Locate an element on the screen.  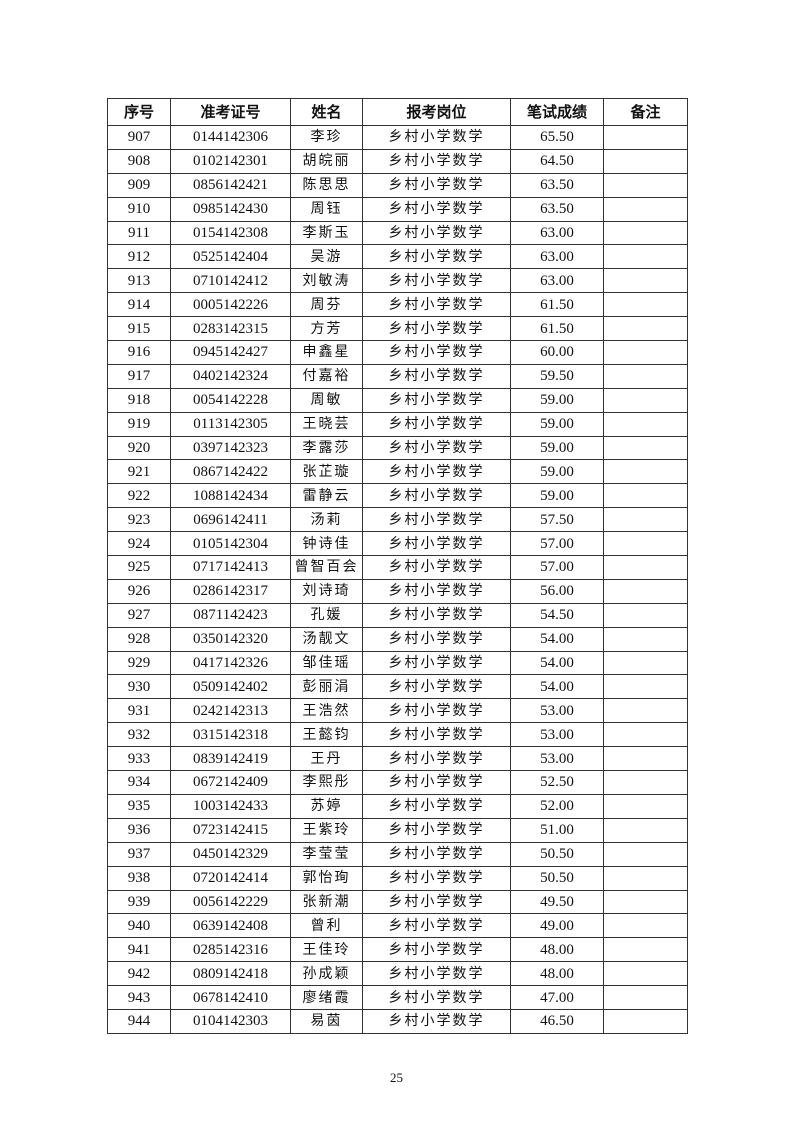
name-cell: 王浩然 is located at coordinates (326, 711).